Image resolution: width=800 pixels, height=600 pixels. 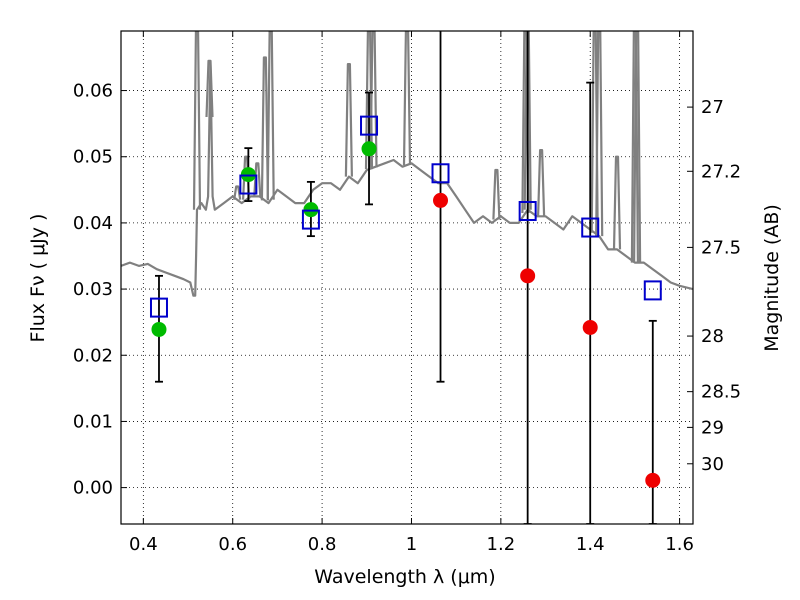 I want to click on y2-tick-label: 29, so click(x=712, y=427).